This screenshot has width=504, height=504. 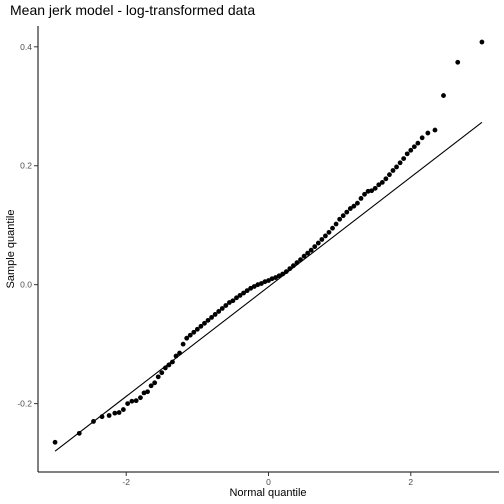 I want to click on y-axis-ticks: -0.2 0.0 0.2 0.4, so click(x=27, y=225).